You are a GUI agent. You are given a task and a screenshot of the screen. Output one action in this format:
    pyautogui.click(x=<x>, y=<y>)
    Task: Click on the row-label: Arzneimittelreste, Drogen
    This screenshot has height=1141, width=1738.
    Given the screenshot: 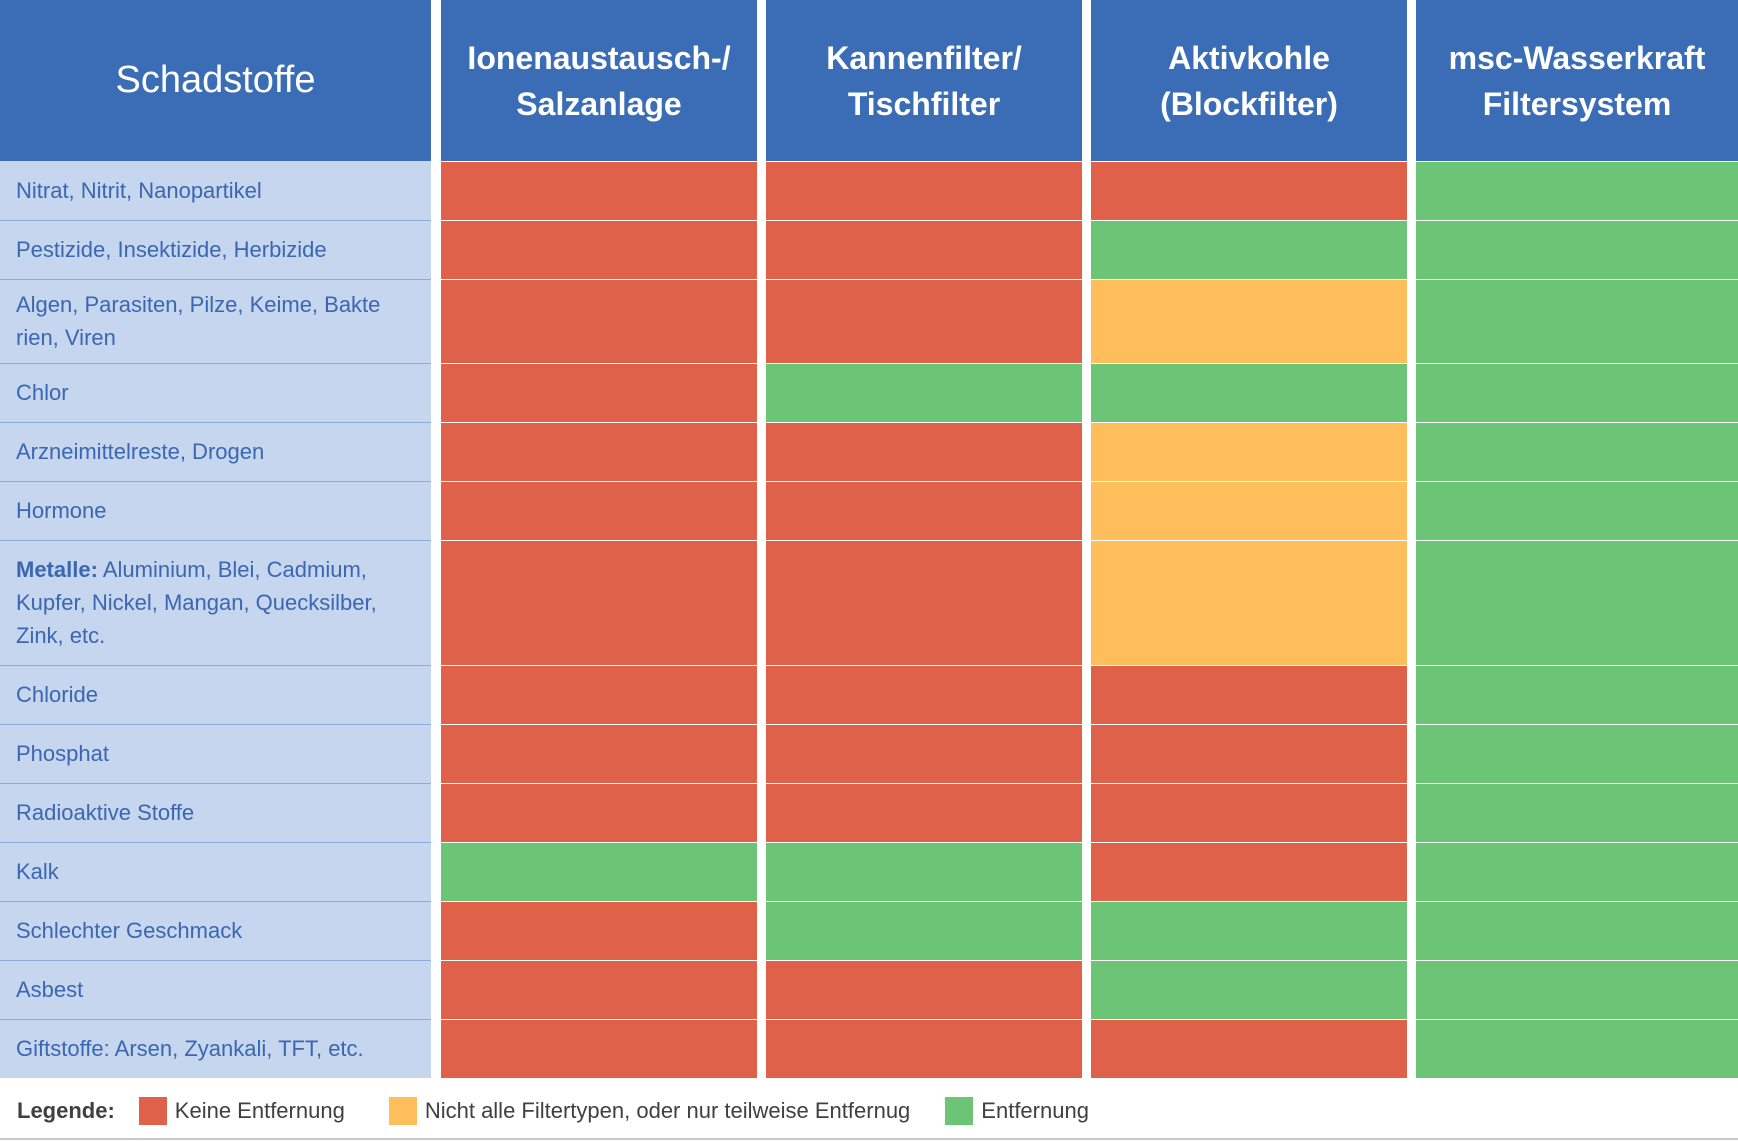 What is the action you would take?
    pyautogui.click(x=215, y=451)
    